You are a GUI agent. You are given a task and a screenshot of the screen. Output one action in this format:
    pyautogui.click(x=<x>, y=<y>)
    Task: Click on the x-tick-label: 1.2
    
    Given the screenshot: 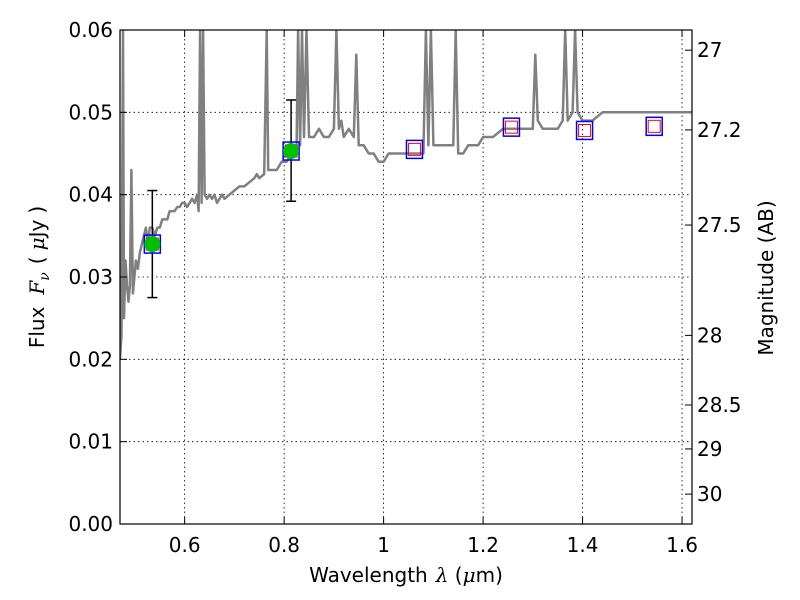 What is the action you would take?
    pyautogui.click(x=483, y=545)
    